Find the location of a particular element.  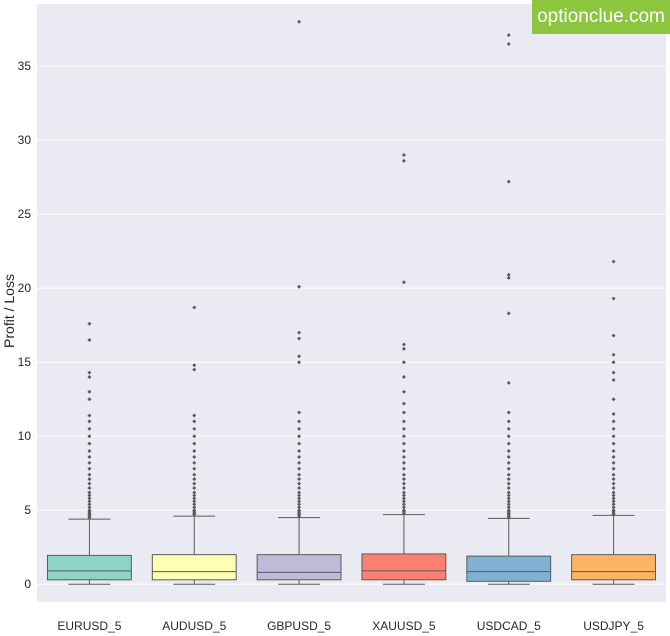

y-tick-labels: 0 5 10 15 20 25 30 35 is located at coordinates (25, 325).